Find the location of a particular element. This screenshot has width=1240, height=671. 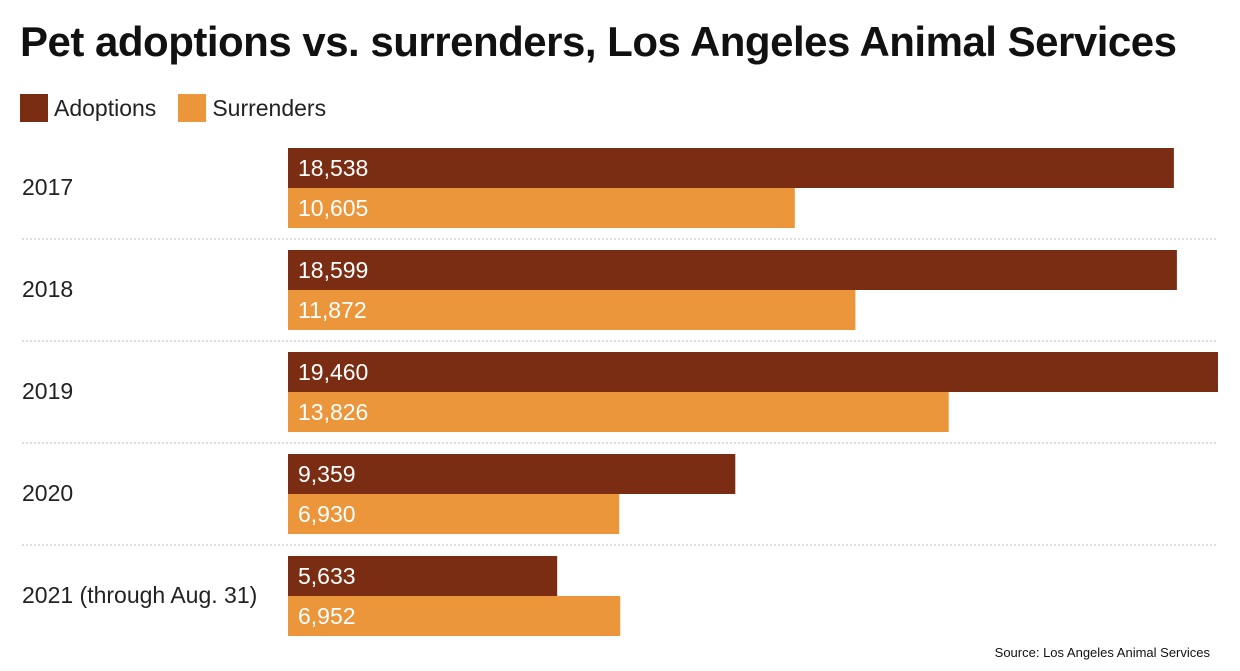

legend-label-adoptions: Adoptions is located at coordinates (105, 107).